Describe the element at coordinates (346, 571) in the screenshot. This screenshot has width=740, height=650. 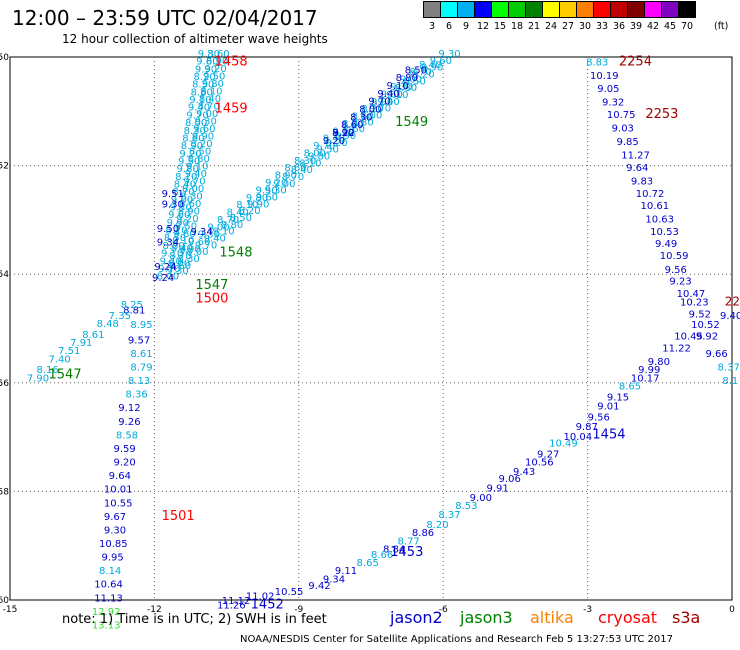
I see `data-label: 9.11` at that location.